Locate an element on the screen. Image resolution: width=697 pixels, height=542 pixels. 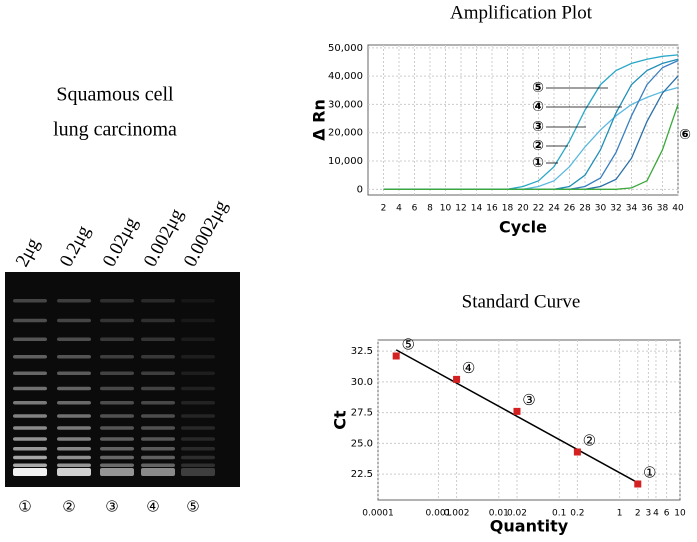
x-tick-label: 38 is located at coordinates (663, 209).